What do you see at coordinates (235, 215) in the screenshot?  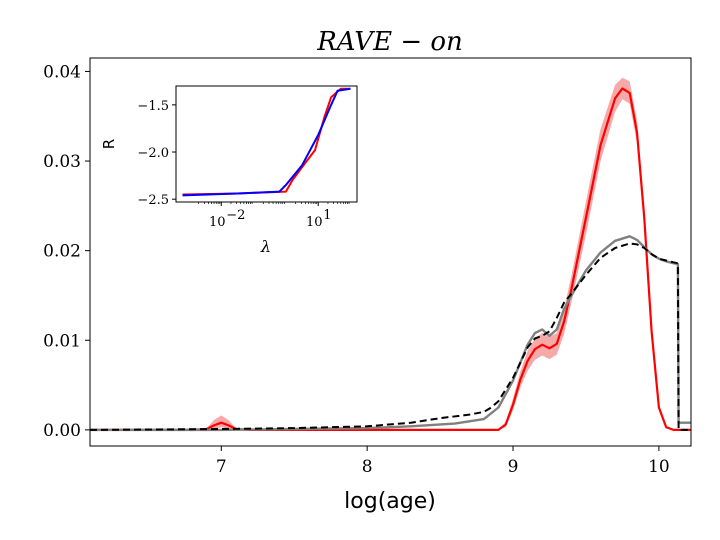 I see `inset-x-tick-exponent: −2` at bounding box center [235, 215].